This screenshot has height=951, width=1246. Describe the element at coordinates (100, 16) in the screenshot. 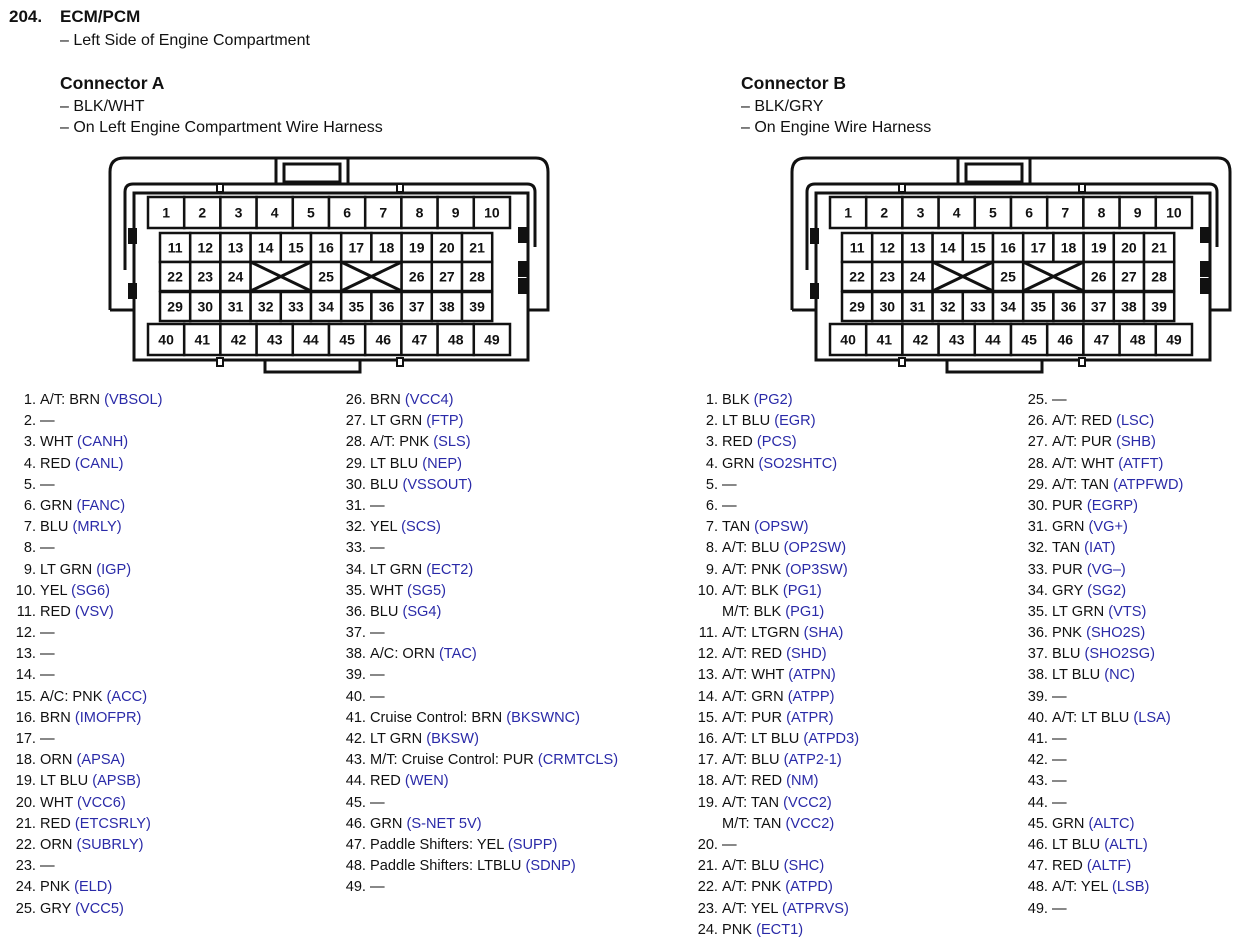

I see `page-title: ECM/PCM` at that location.